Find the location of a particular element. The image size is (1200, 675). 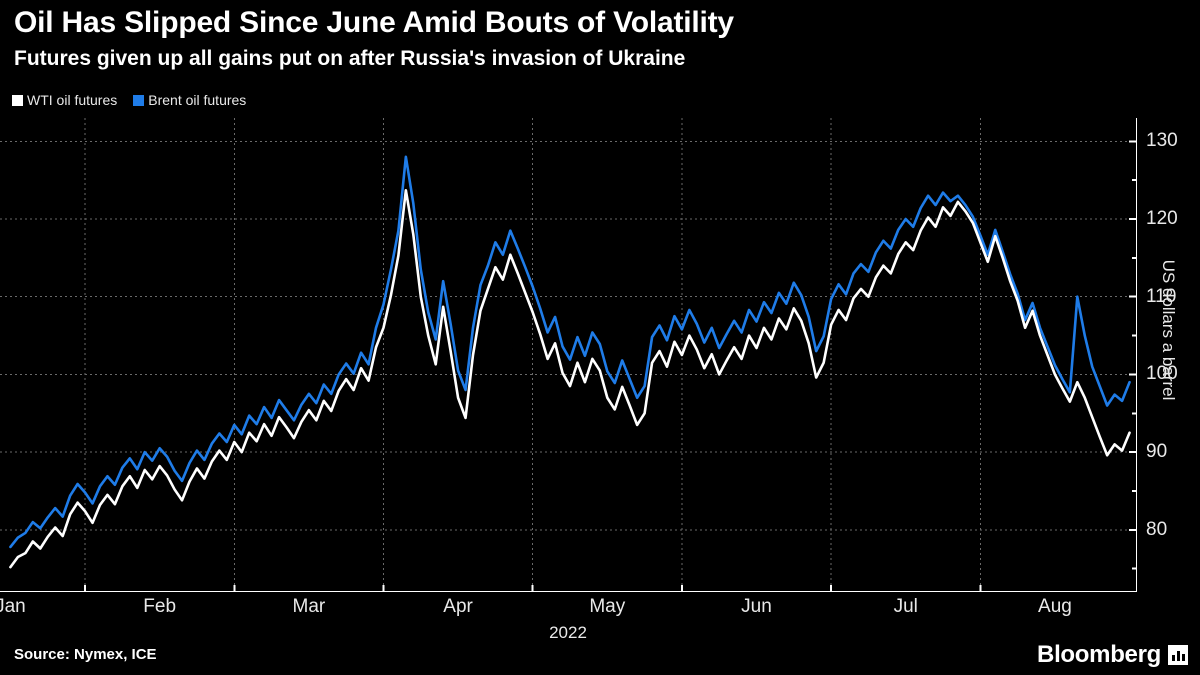

y-tick-label: 100 is located at coordinates (1162, 374).